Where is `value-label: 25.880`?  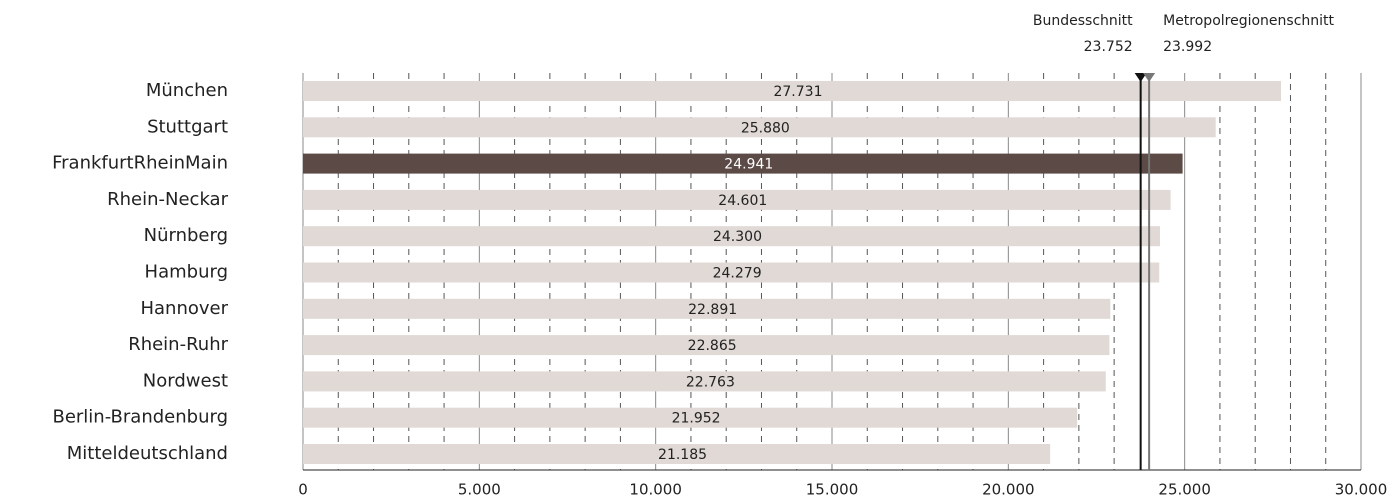
value-label: 25.880 is located at coordinates (765, 128).